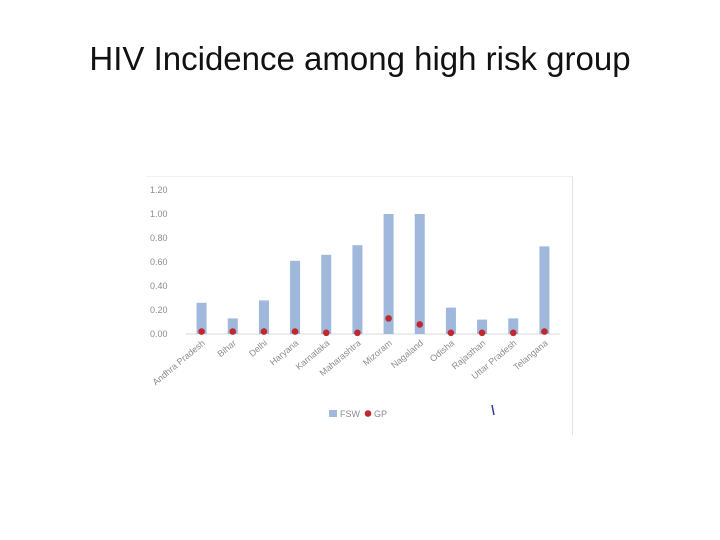  Describe the element at coordinates (380, 414) in the screenshot. I see `legend-gp-label: GP` at that location.